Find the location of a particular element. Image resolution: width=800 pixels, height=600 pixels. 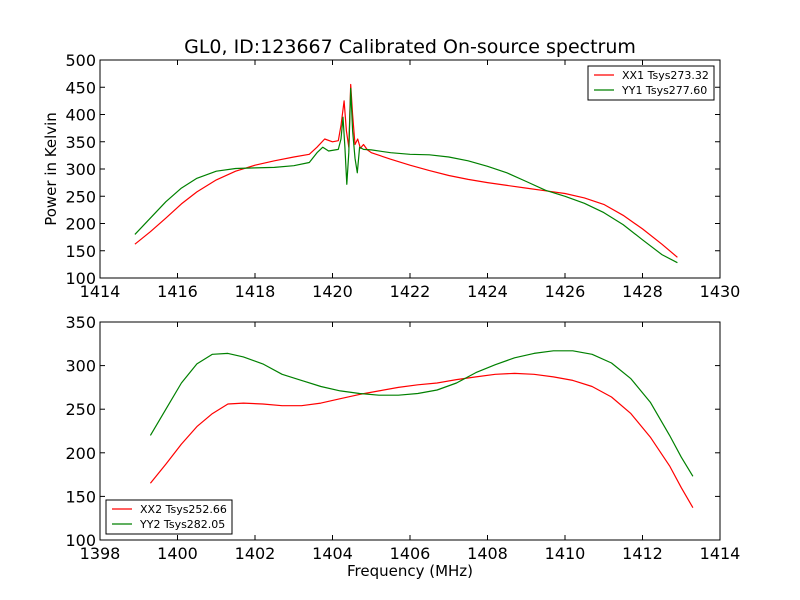

x-tick-label: 1420 is located at coordinates (332, 291).